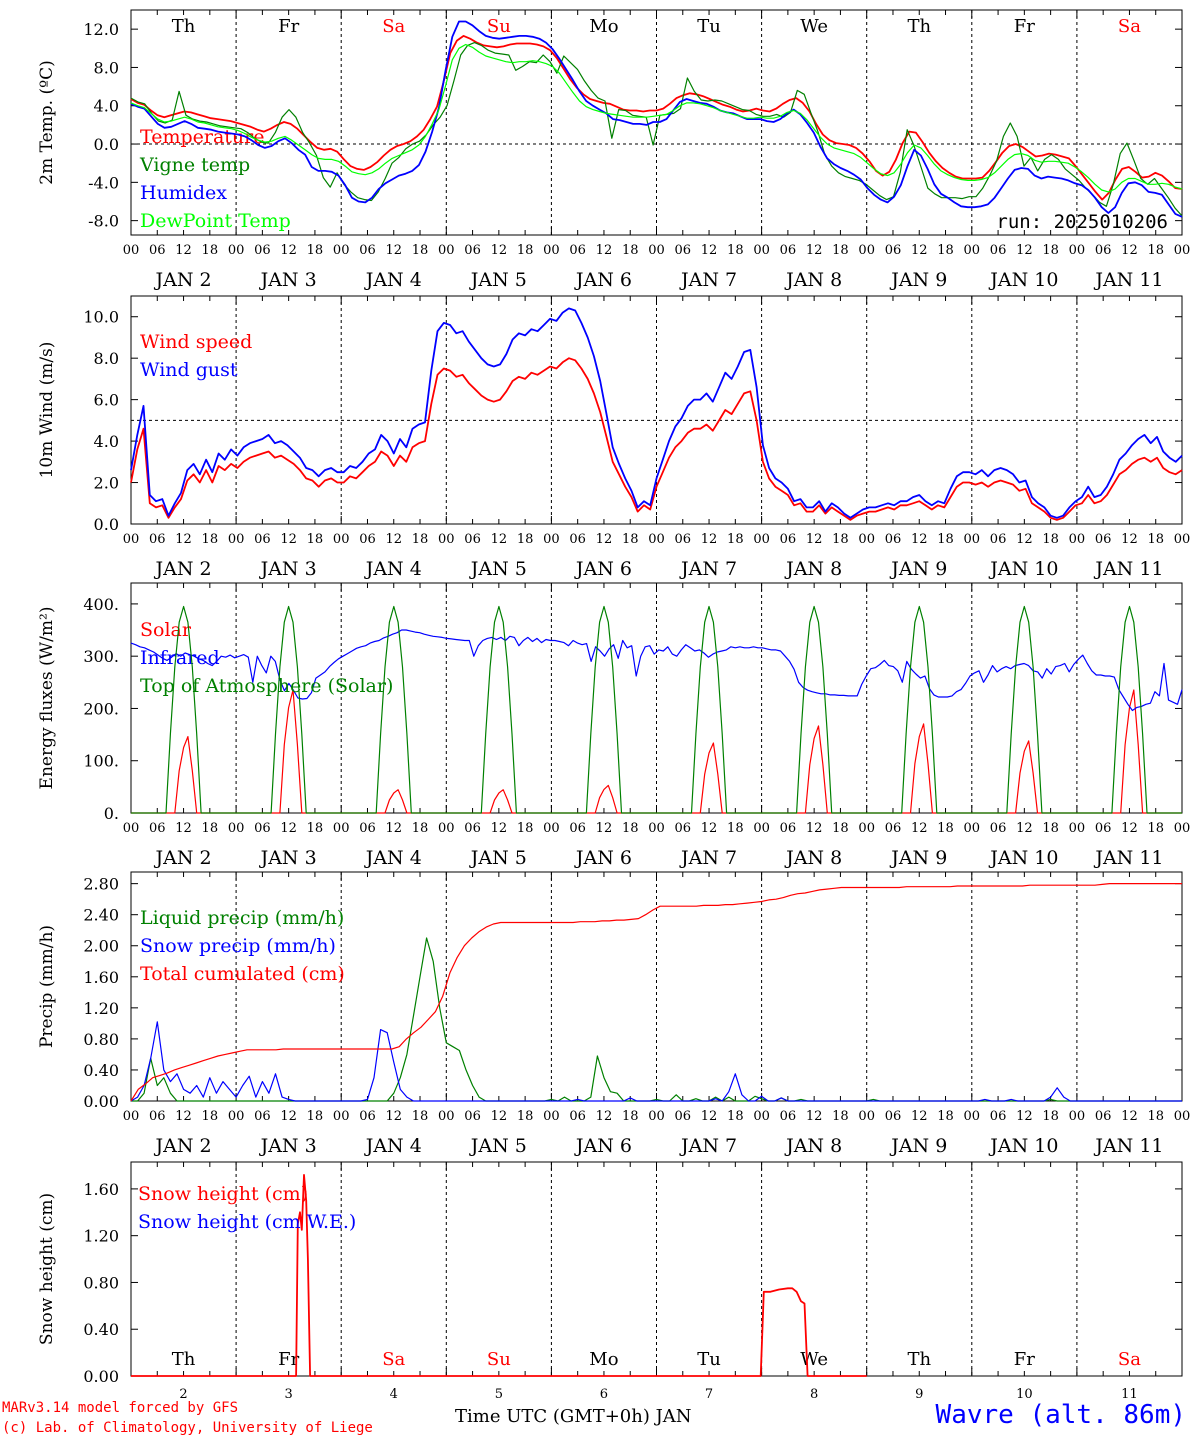 The image size is (1194, 1440). Describe the element at coordinates (101, 761) in the screenshot. I see `y-tick-label: 100.` at that location.